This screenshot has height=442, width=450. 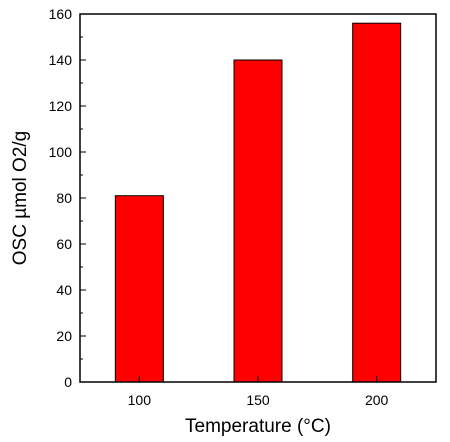 I want to click on y-tick-label: 40, so click(x=64, y=290).